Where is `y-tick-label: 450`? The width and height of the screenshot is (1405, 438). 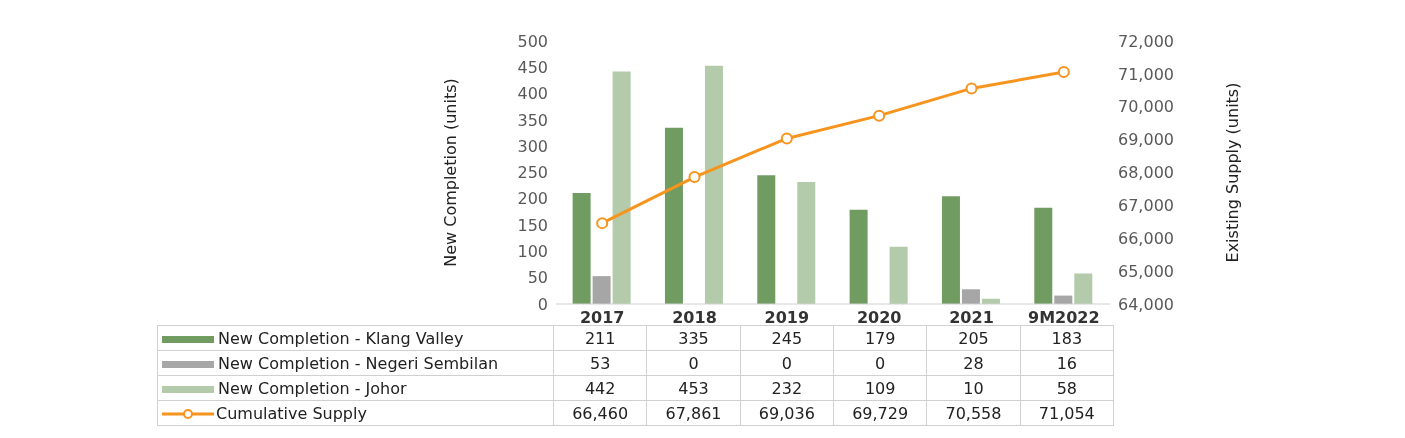
y-tick-label: 450 is located at coordinates (532, 67).